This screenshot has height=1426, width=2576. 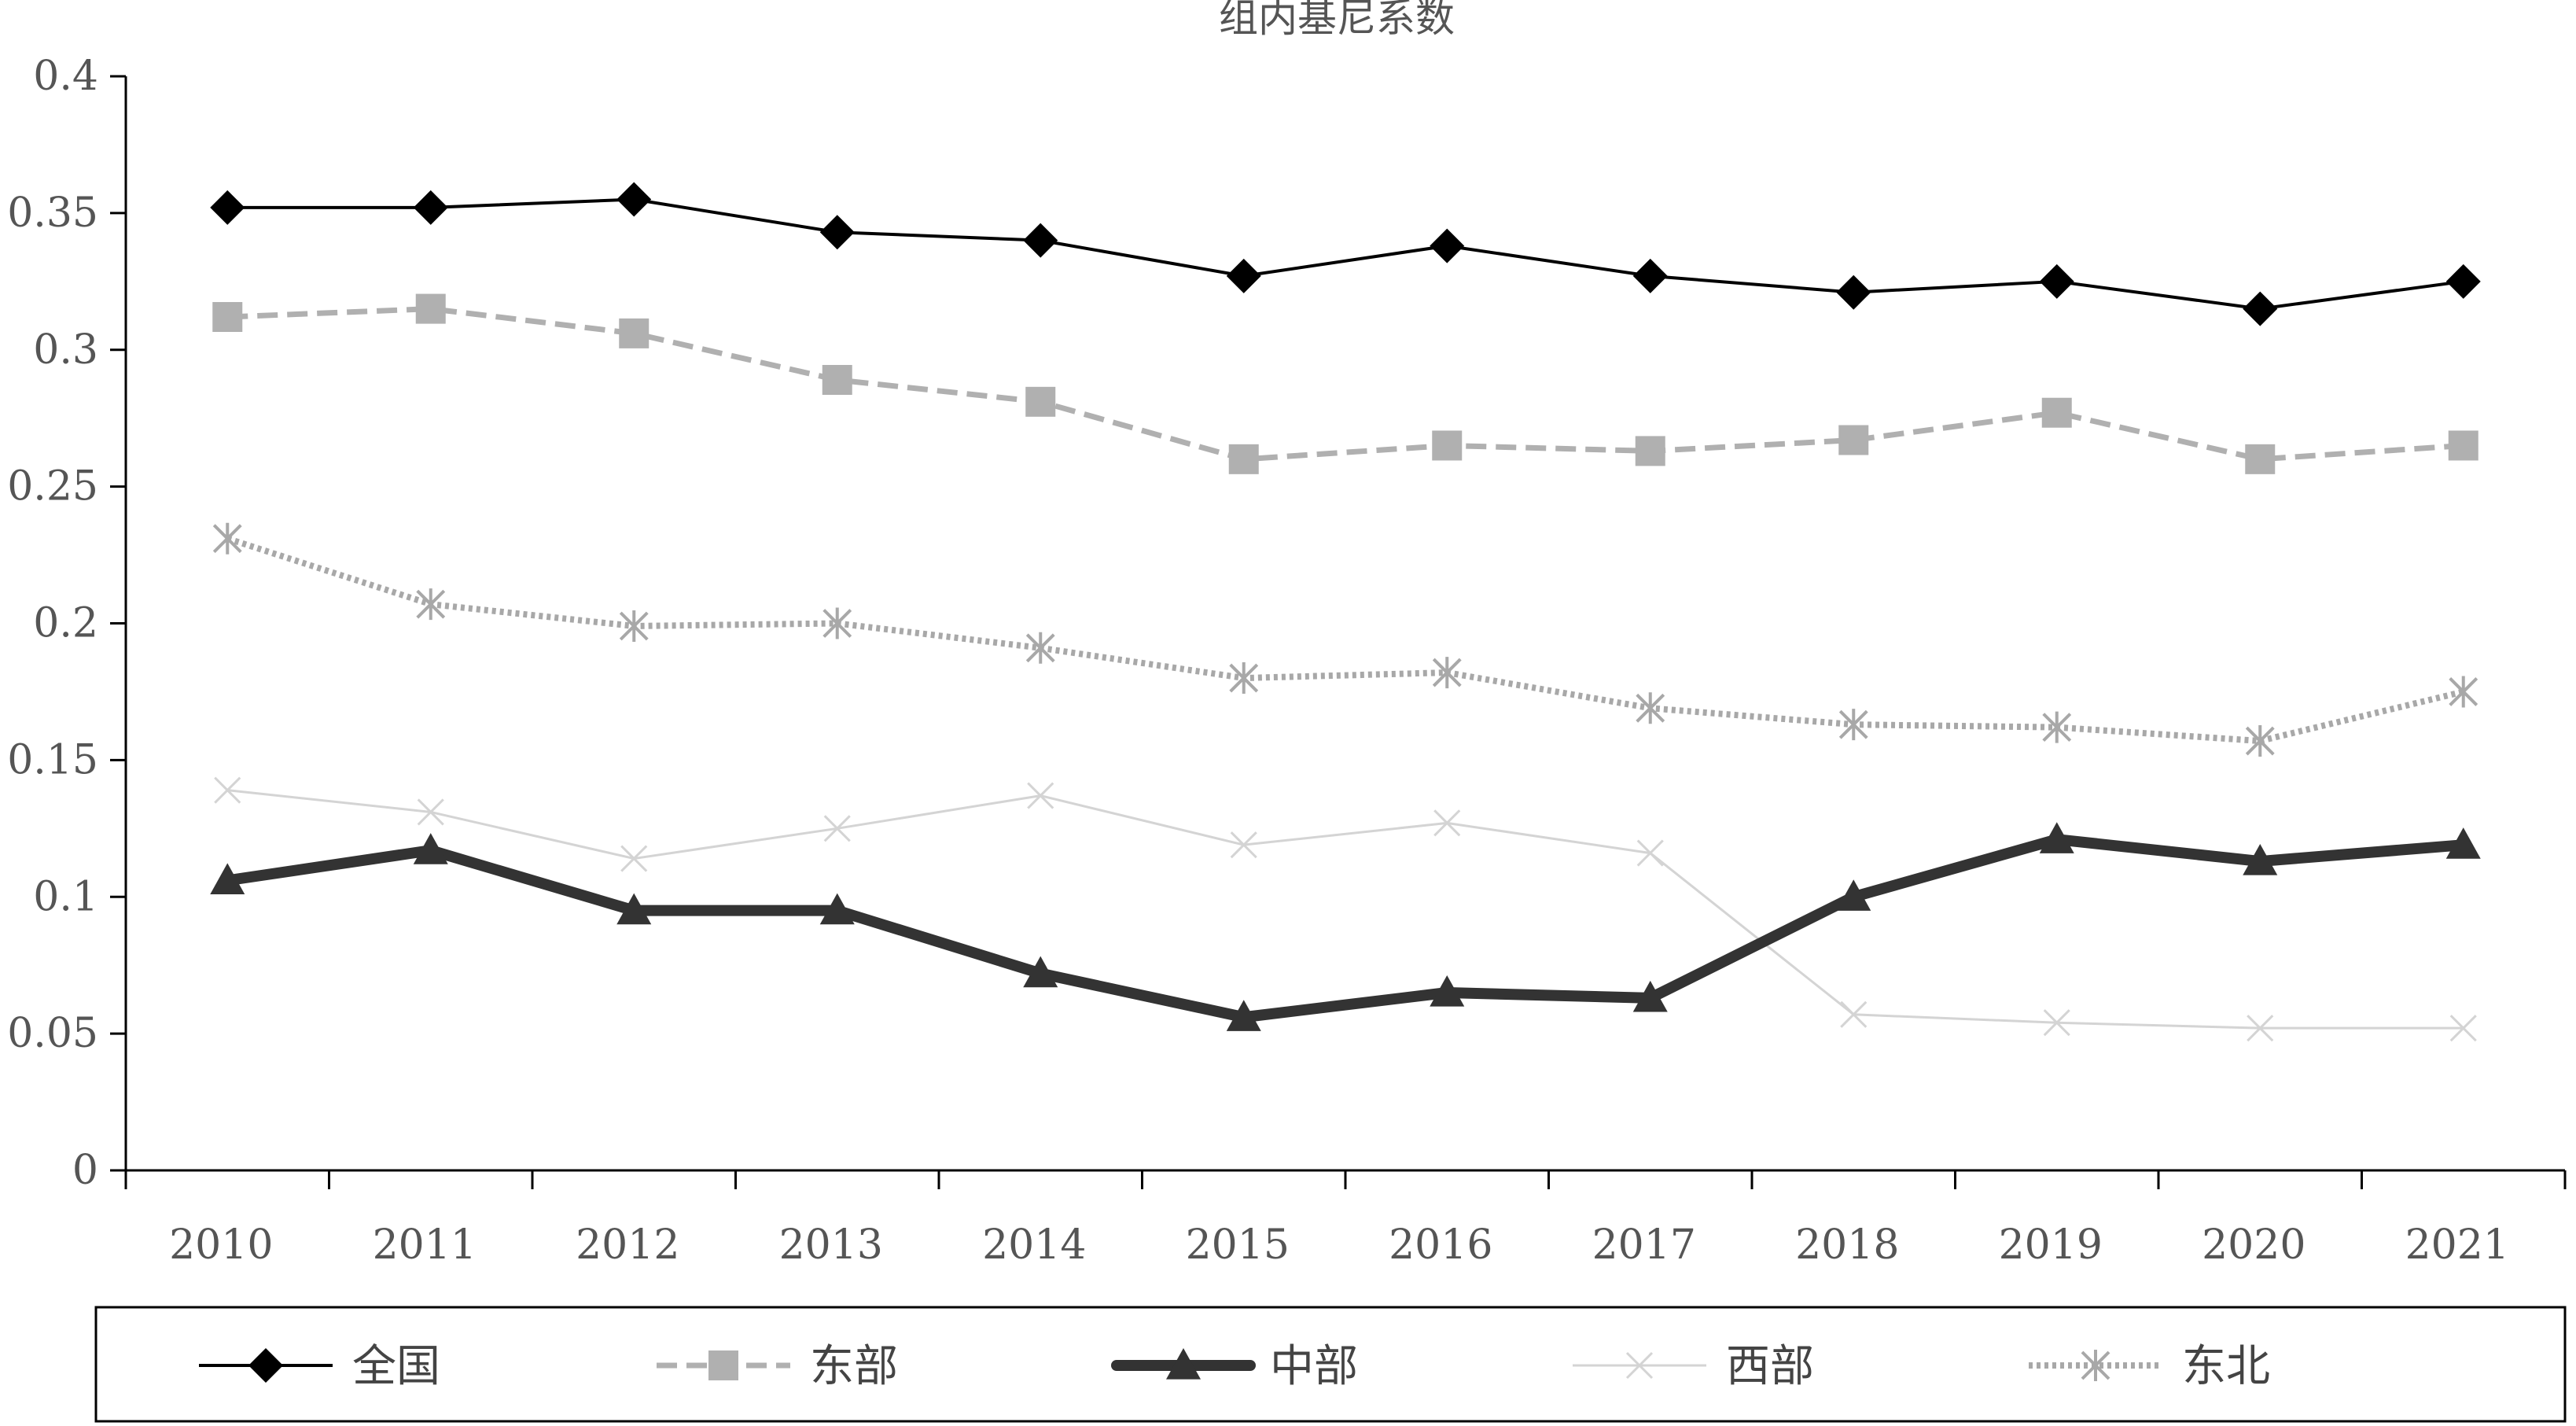 What do you see at coordinates (627, 1245) in the screenshot?
I see `x-tick-label: 2012` at bounding box center [627, 1245].